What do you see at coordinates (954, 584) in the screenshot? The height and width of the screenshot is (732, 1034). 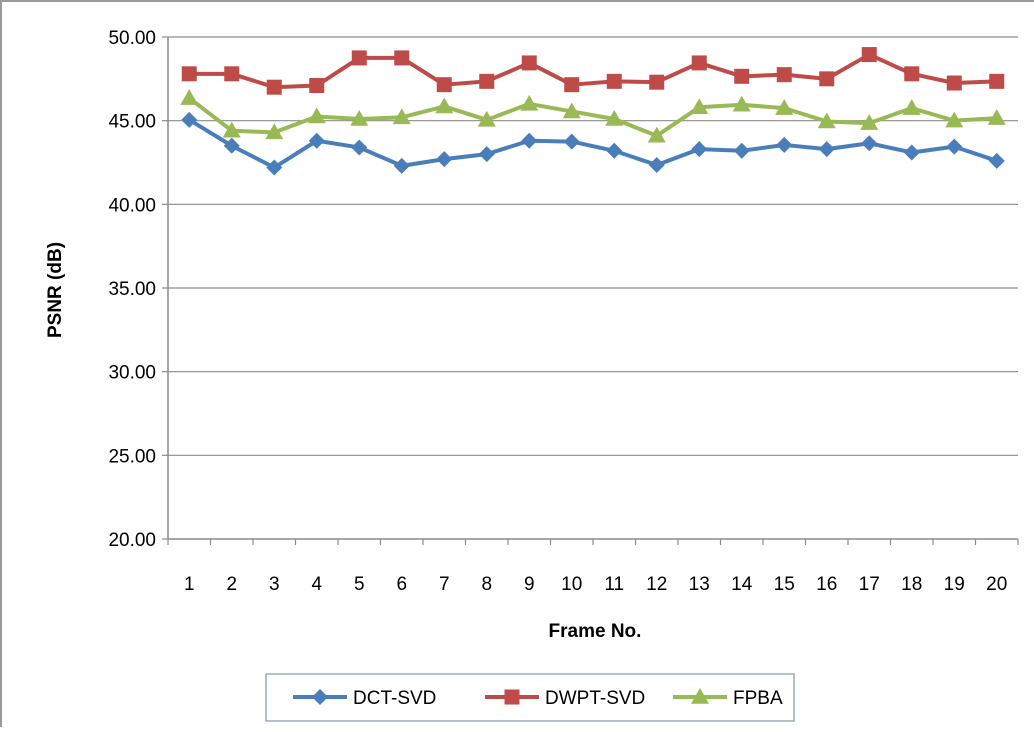 I see `x-tick-label: 19` at bounding box center [954, 584].